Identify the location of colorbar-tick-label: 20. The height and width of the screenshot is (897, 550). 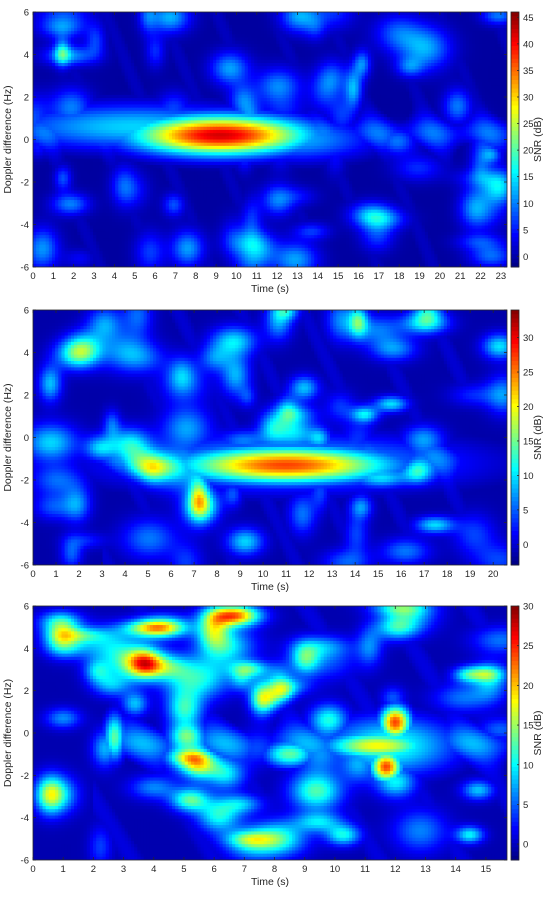
(528, 151).